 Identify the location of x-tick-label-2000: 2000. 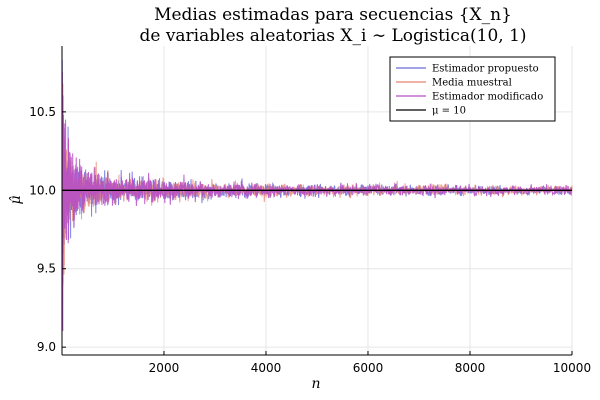
(164, 368).